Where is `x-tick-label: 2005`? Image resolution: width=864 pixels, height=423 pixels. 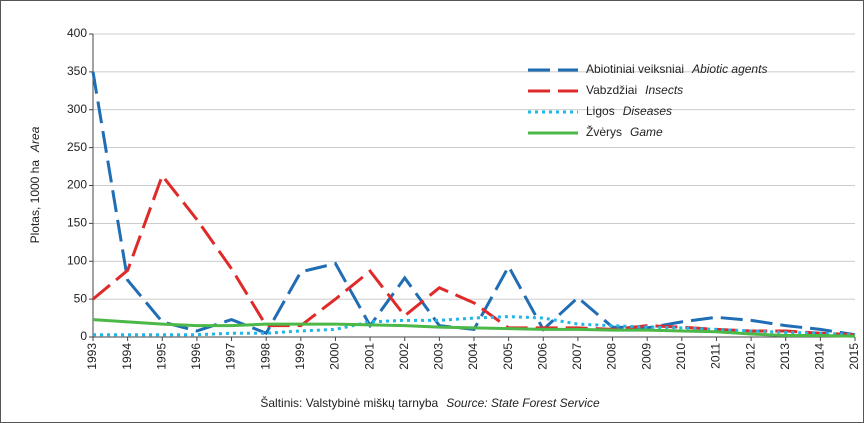 x-tick-label: 2005 is located at coordinates (508, 356).